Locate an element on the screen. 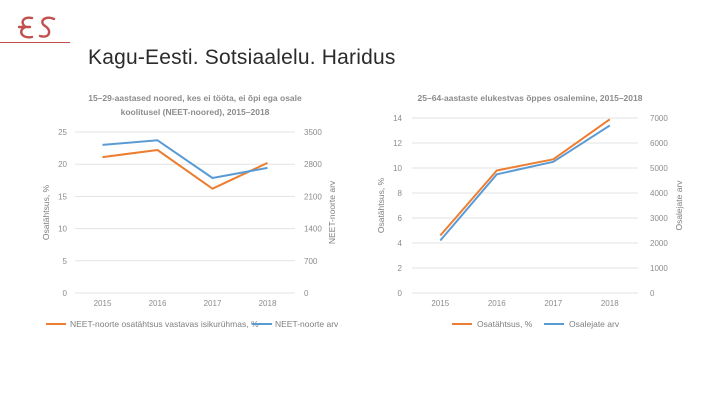 This screenshot has width=720, height=405. chart-title-line: koolitusel (NEET-noored), 2015–2018 is located at coordinates (195, 112).